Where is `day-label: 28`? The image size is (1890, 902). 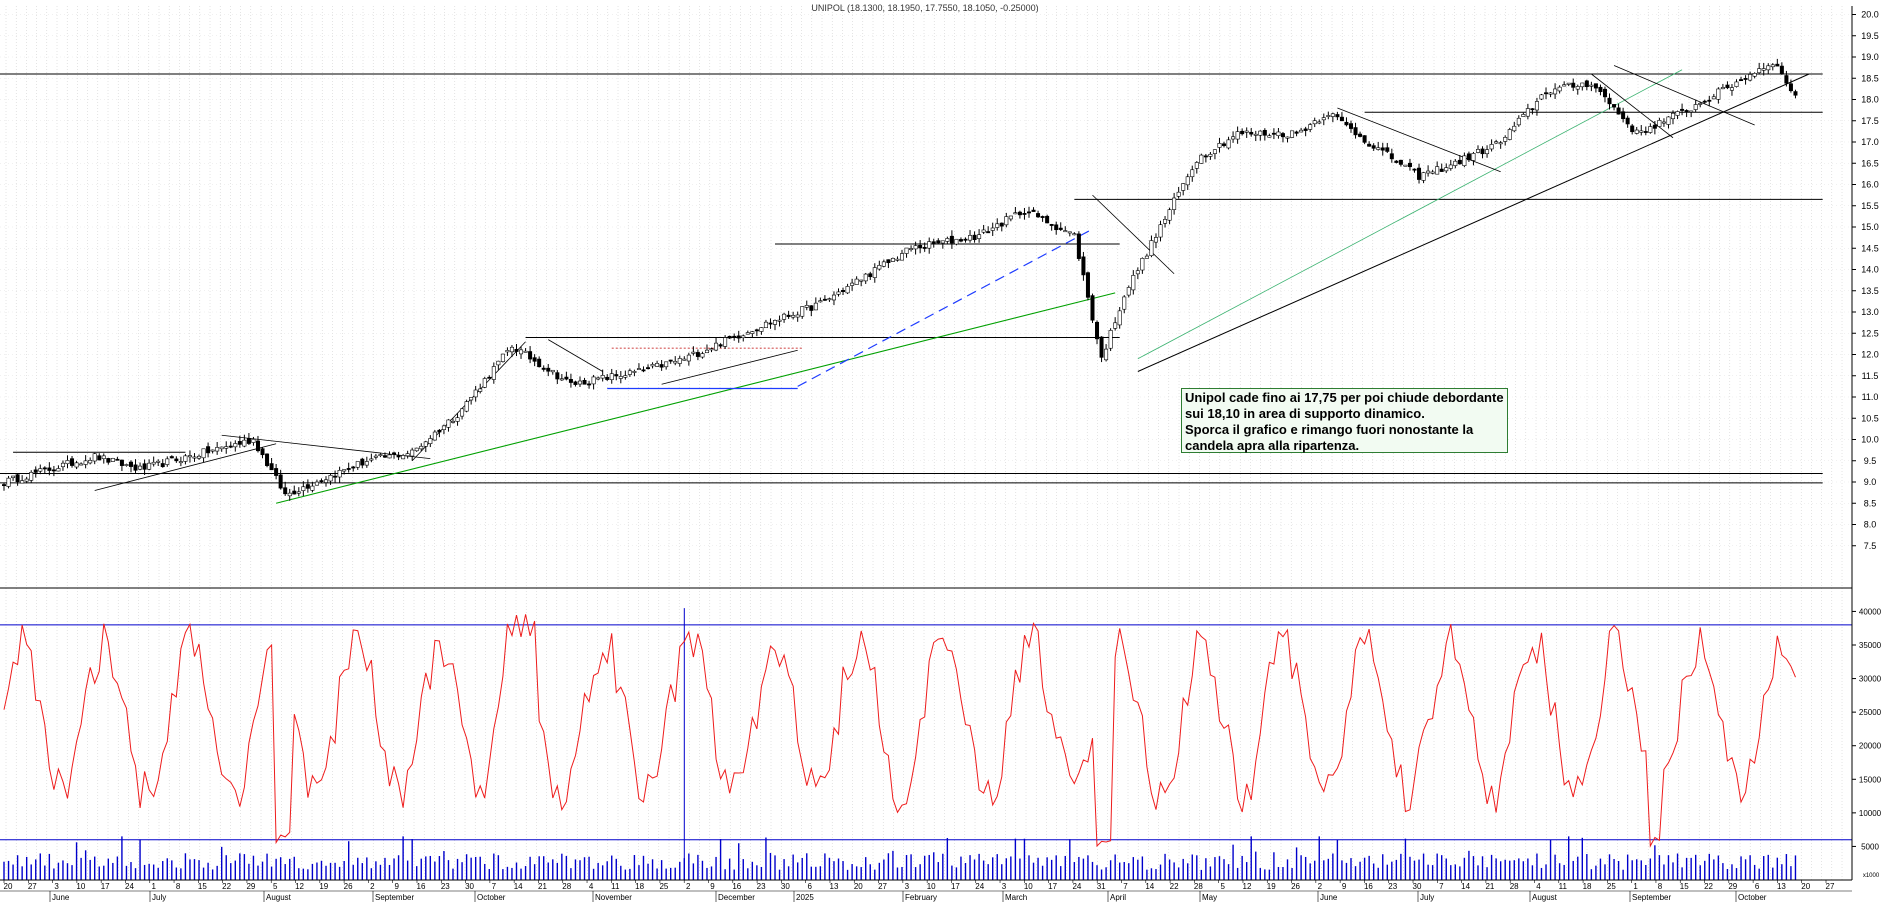 day-label: 28 is located at coordinates (1198, 886).